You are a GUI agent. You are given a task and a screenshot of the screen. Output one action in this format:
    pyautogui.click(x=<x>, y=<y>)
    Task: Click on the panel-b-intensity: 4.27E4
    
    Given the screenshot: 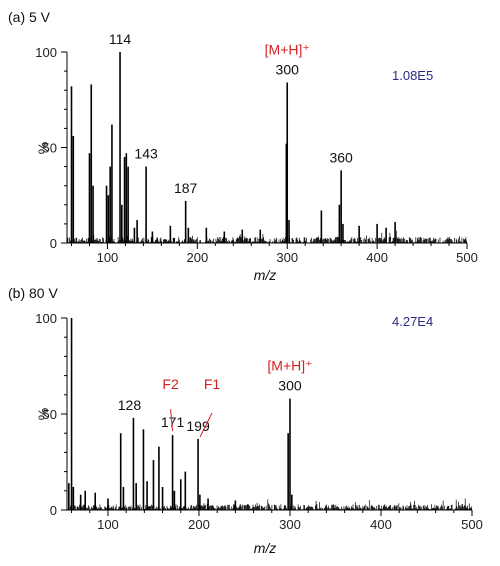 What is the action you would take?
    pyautogui.click(x=412, y=321)
    